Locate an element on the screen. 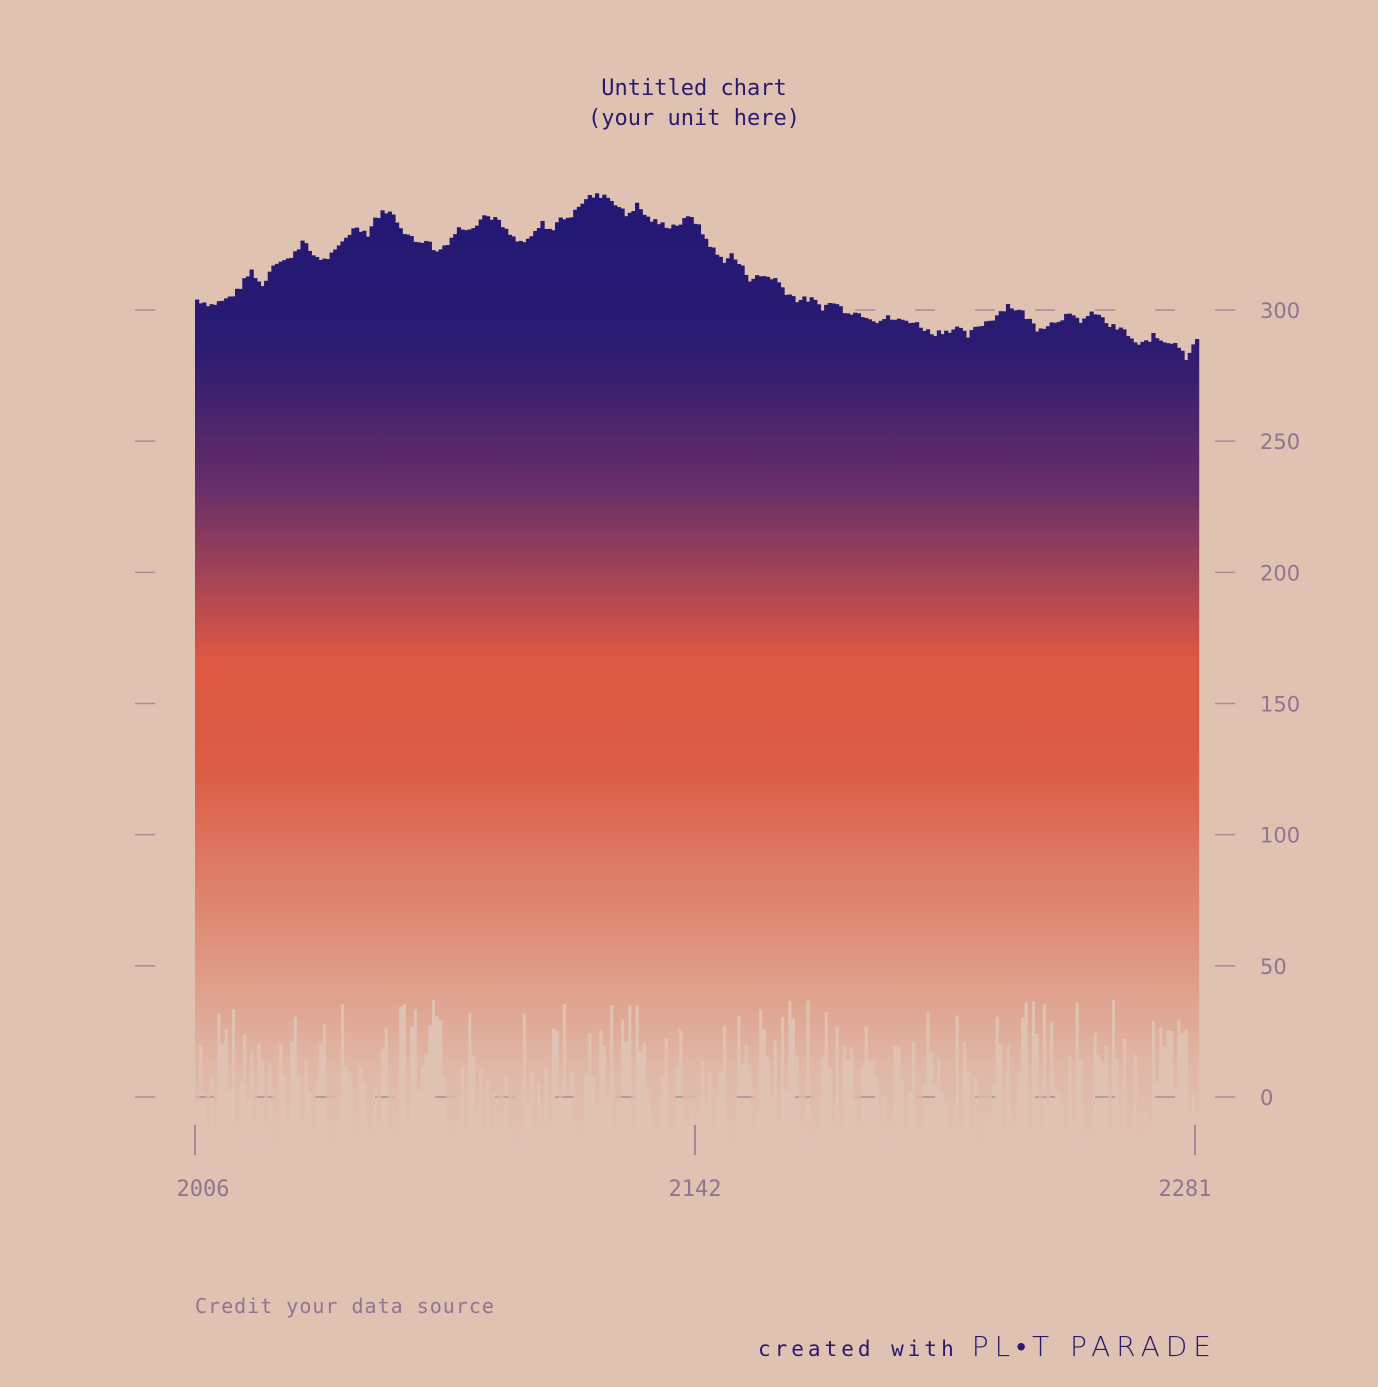 Image resolution: width=1378 pixels, height=1387 pixels. y-tick-label: 100 is located at coordinates (1280, 836).